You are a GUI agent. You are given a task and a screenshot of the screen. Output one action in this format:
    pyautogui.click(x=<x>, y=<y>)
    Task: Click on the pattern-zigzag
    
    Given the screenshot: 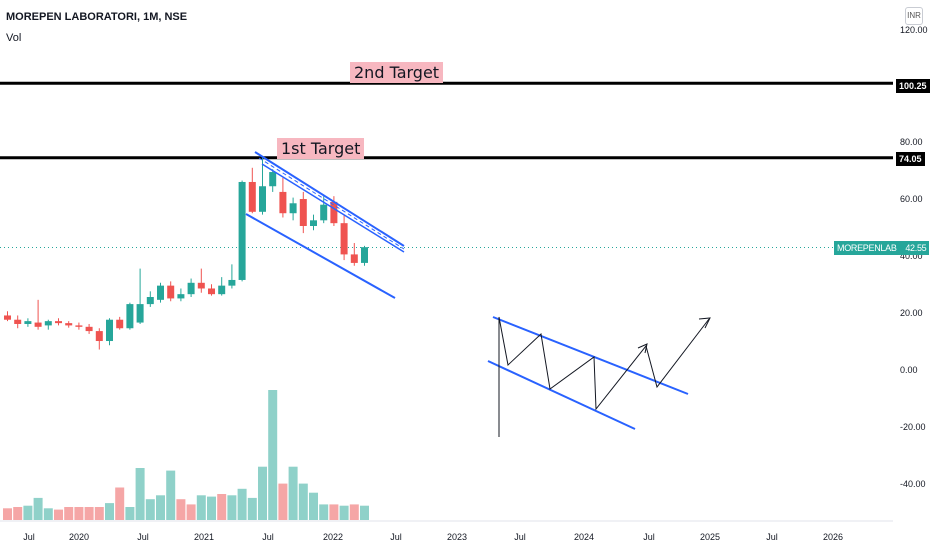 What is the action you would take?
    pyautogui.click(x=604, y=376)
    